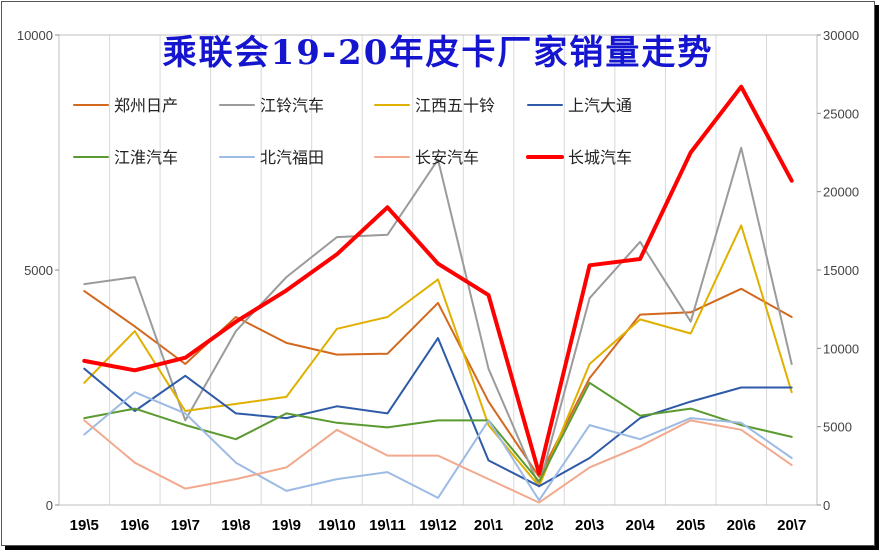 Image resolution: width=880 pixels, height=551 pixels. What do you see at coordinates (292, 105) in the screenshot?
I see `legend-label: 江铃汽车` at bounding box center [292, 105].